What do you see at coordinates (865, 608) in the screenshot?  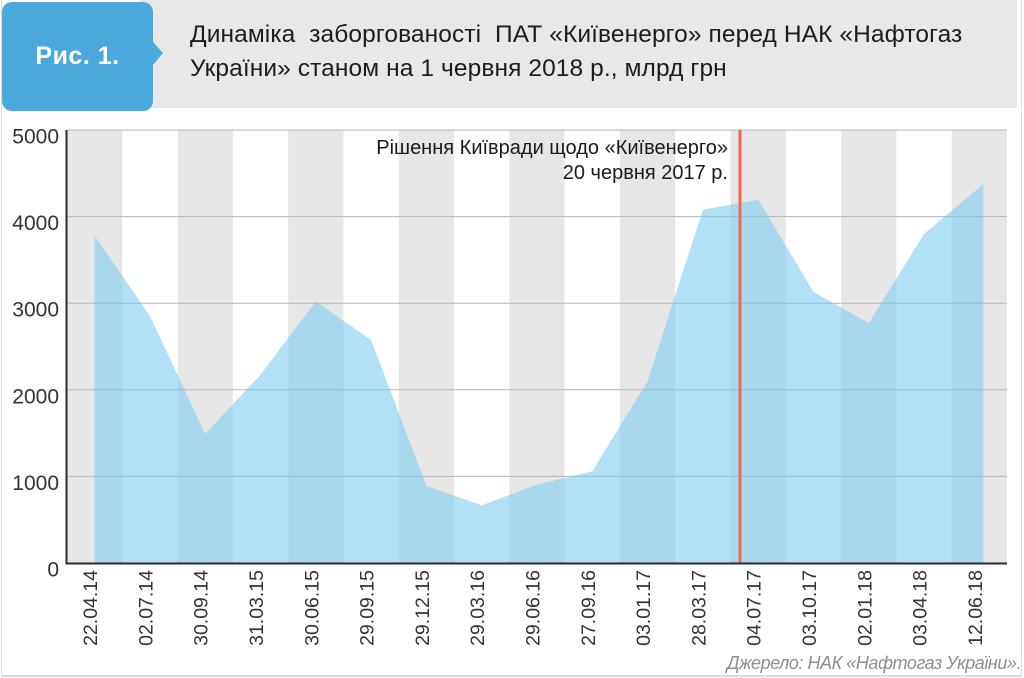 I see `svg-text: 02.01.18` at bounding box center [865, 608].